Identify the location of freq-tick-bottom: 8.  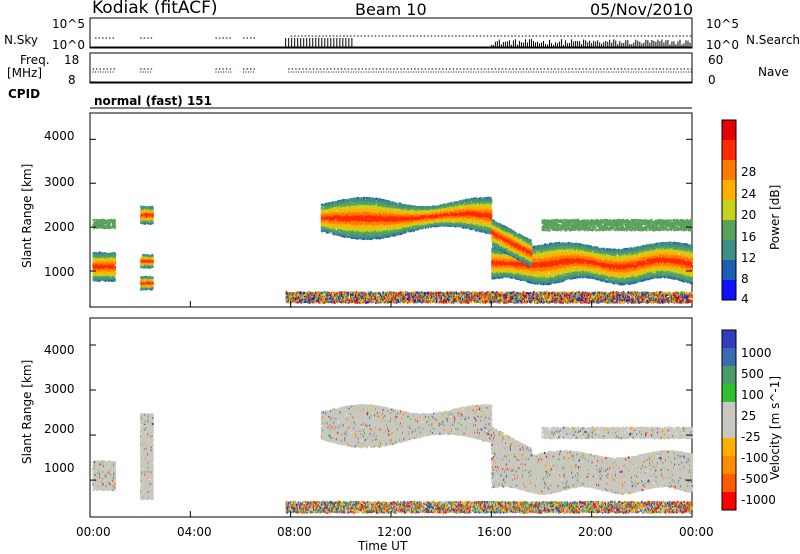
(72, 80).